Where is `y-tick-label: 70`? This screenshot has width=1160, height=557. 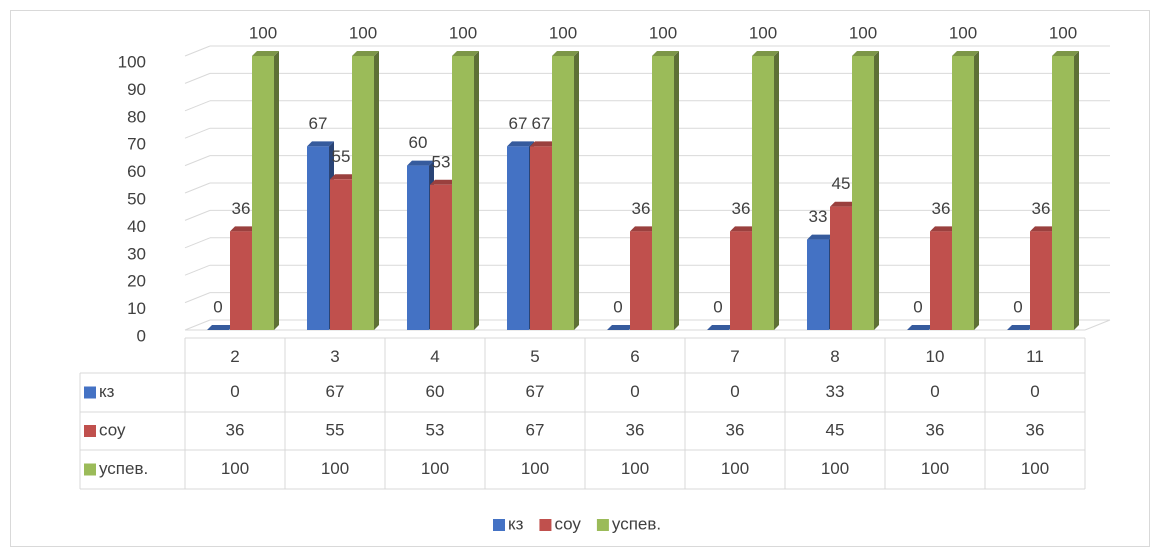 y-tick-label: 70 is located at coordinates (136, 144).